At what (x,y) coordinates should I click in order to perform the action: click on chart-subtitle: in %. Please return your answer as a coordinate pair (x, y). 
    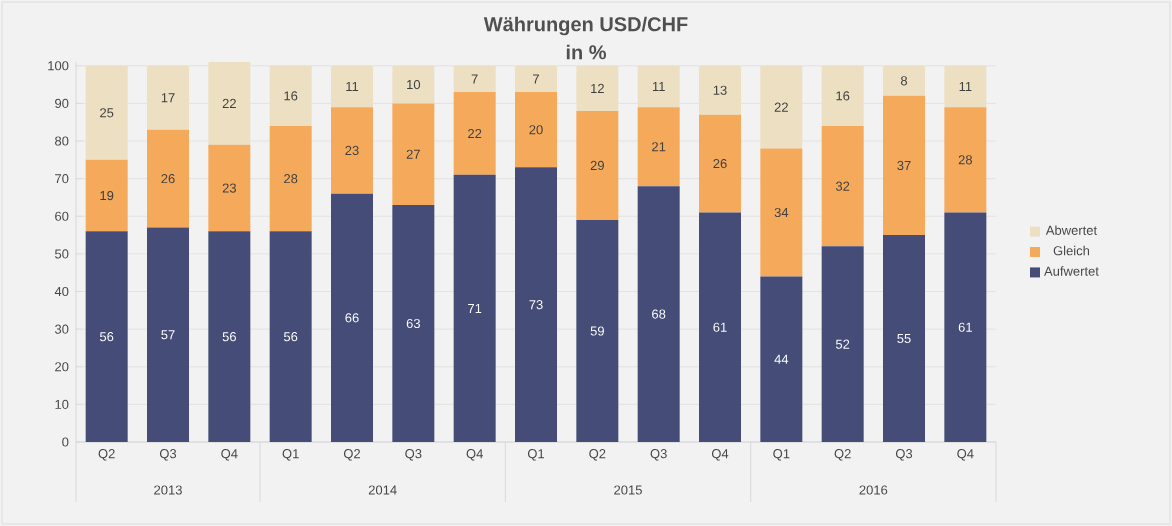
    Looking at the image, I should click on (586, 52).